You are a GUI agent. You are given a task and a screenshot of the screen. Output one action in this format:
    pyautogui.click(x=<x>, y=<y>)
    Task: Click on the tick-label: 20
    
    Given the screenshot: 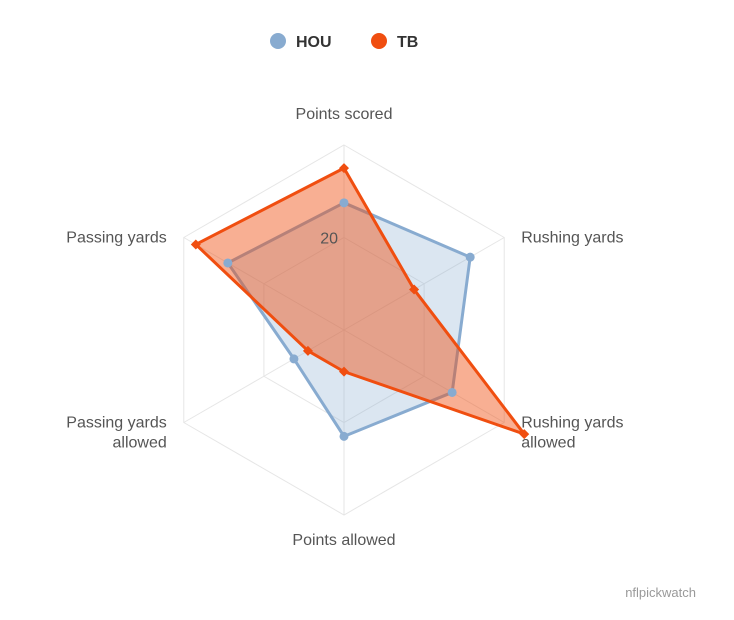 What is the action you would take?
    pyautogui.click(x=329, y=239)
    